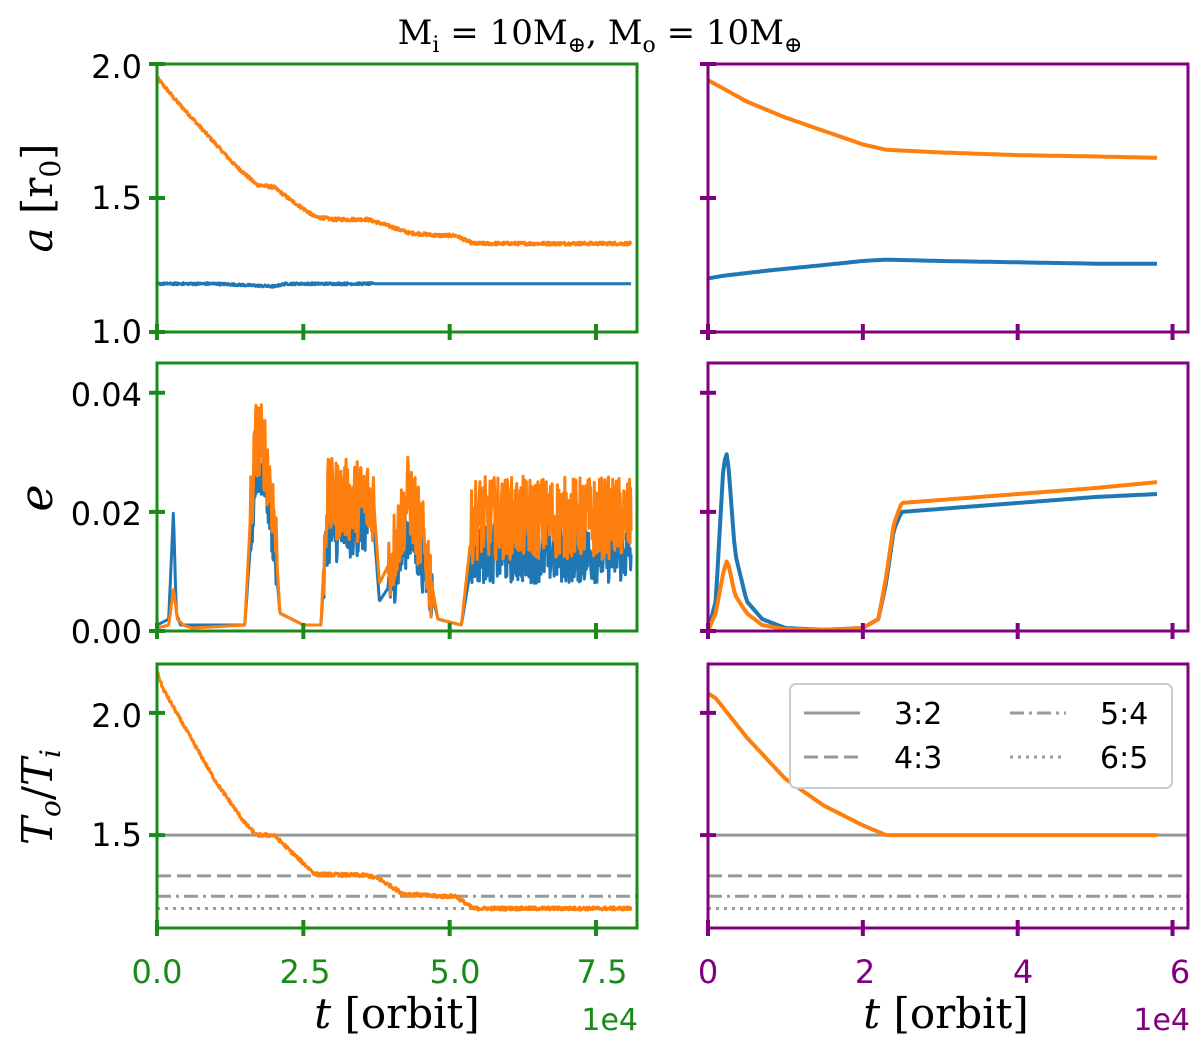  What do you see at coordinates (116, 835) in the screenshot?
I see `ytick-label-ratio-1.5: 1.5` at bounding box center [116, 835].